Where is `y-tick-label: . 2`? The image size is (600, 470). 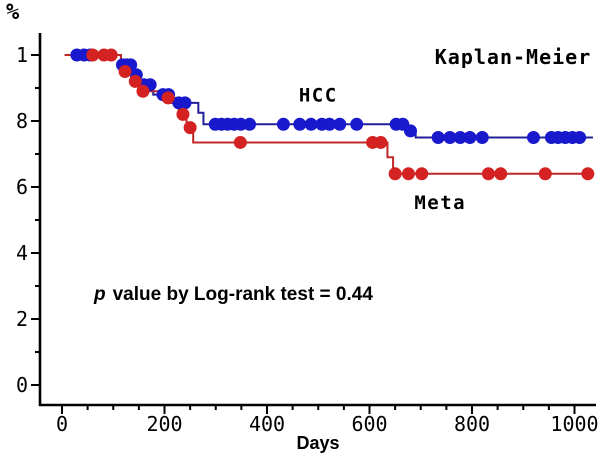
y-tick-label: . 2 is located at coordinates (14, 319).